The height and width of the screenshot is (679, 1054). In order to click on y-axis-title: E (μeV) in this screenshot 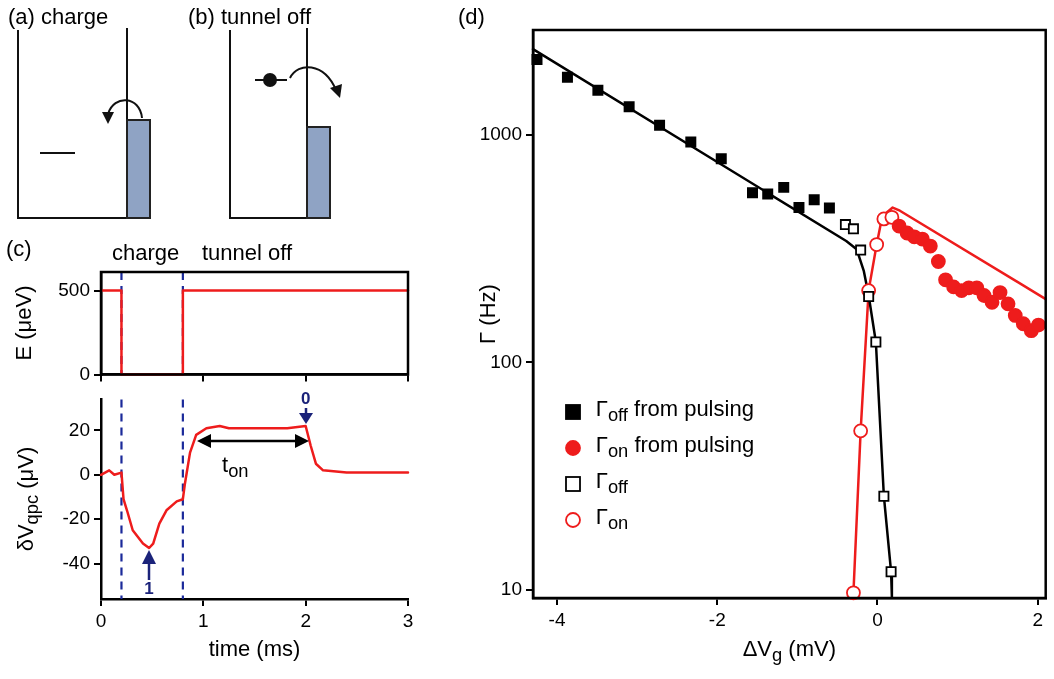, I will do `click(24, 323)`.